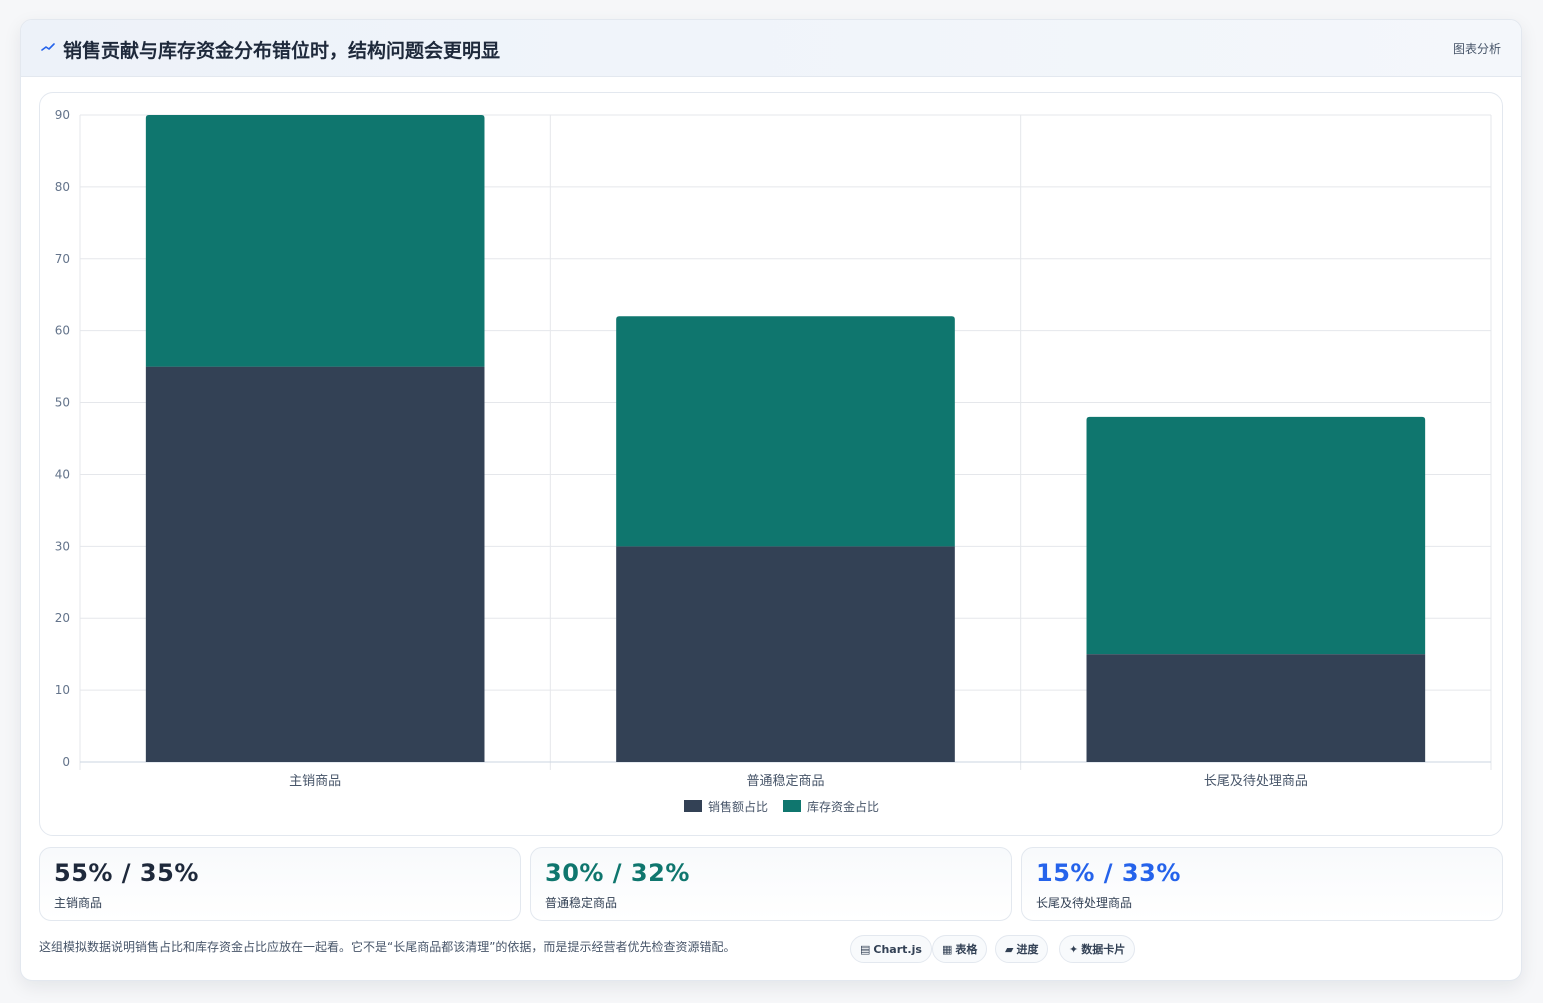 The width and height of the screenshot is (1543, 1003). Describe the element at coordinates (62, 618) in the screenshot. I see `y-tick-label: 20` at that location.